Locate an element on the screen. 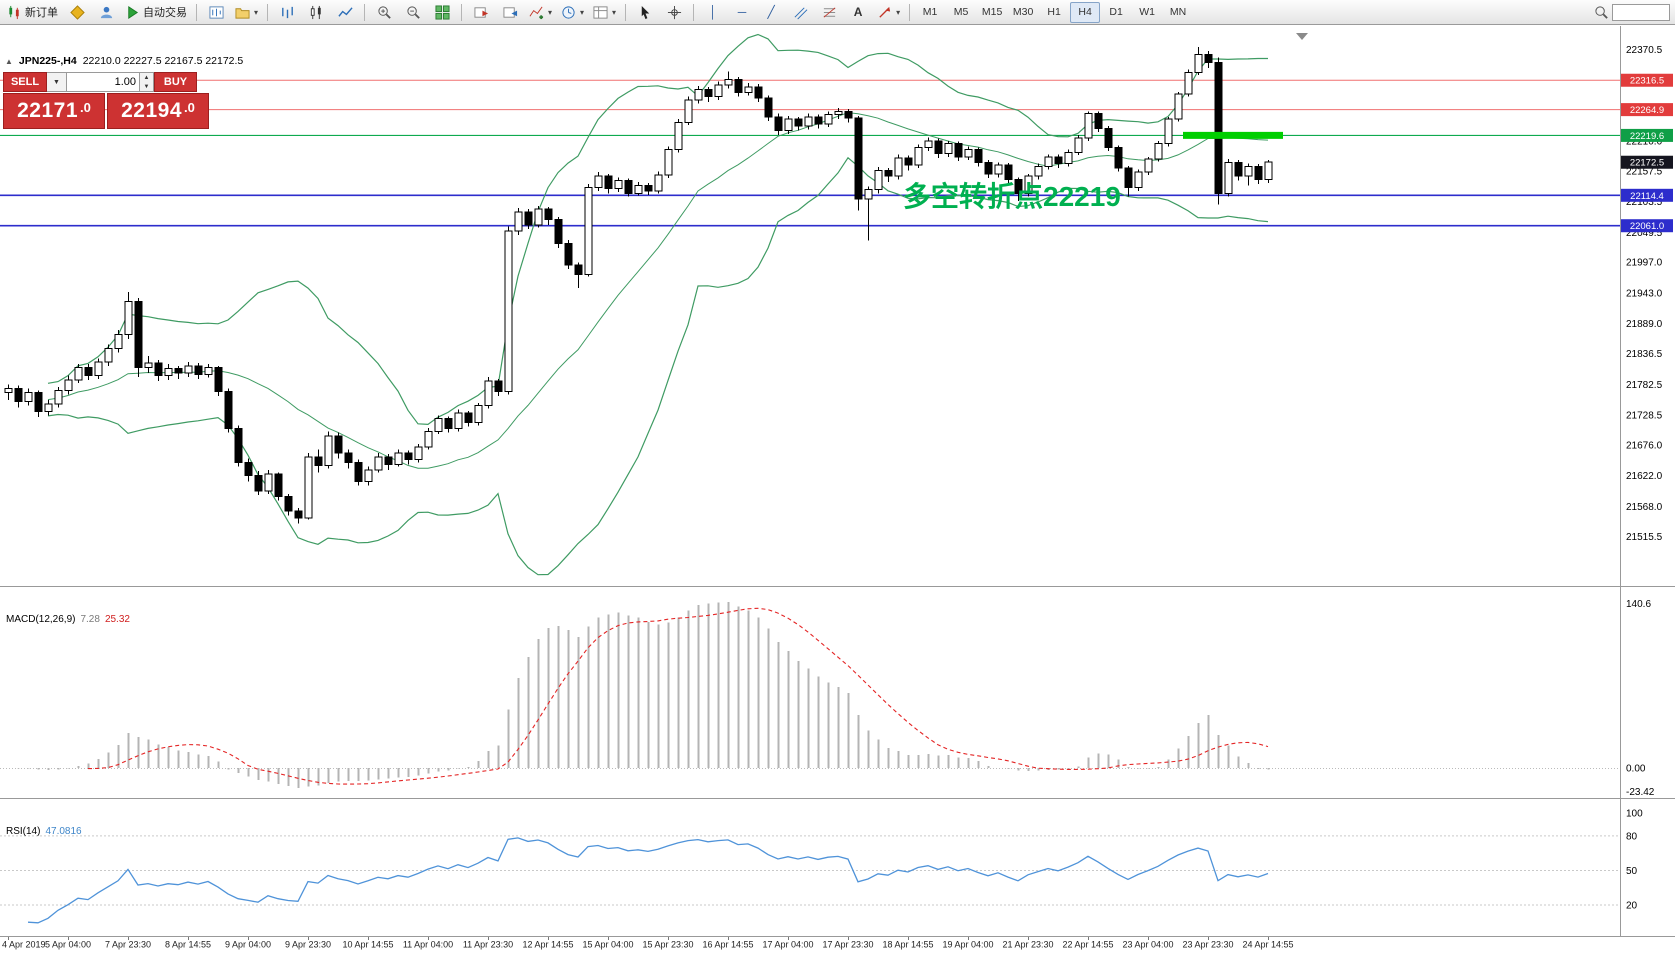 The height and width of the screenshot is (957, 1675). arrows-tool-button: ▾ is located at coordinates (888, 12).